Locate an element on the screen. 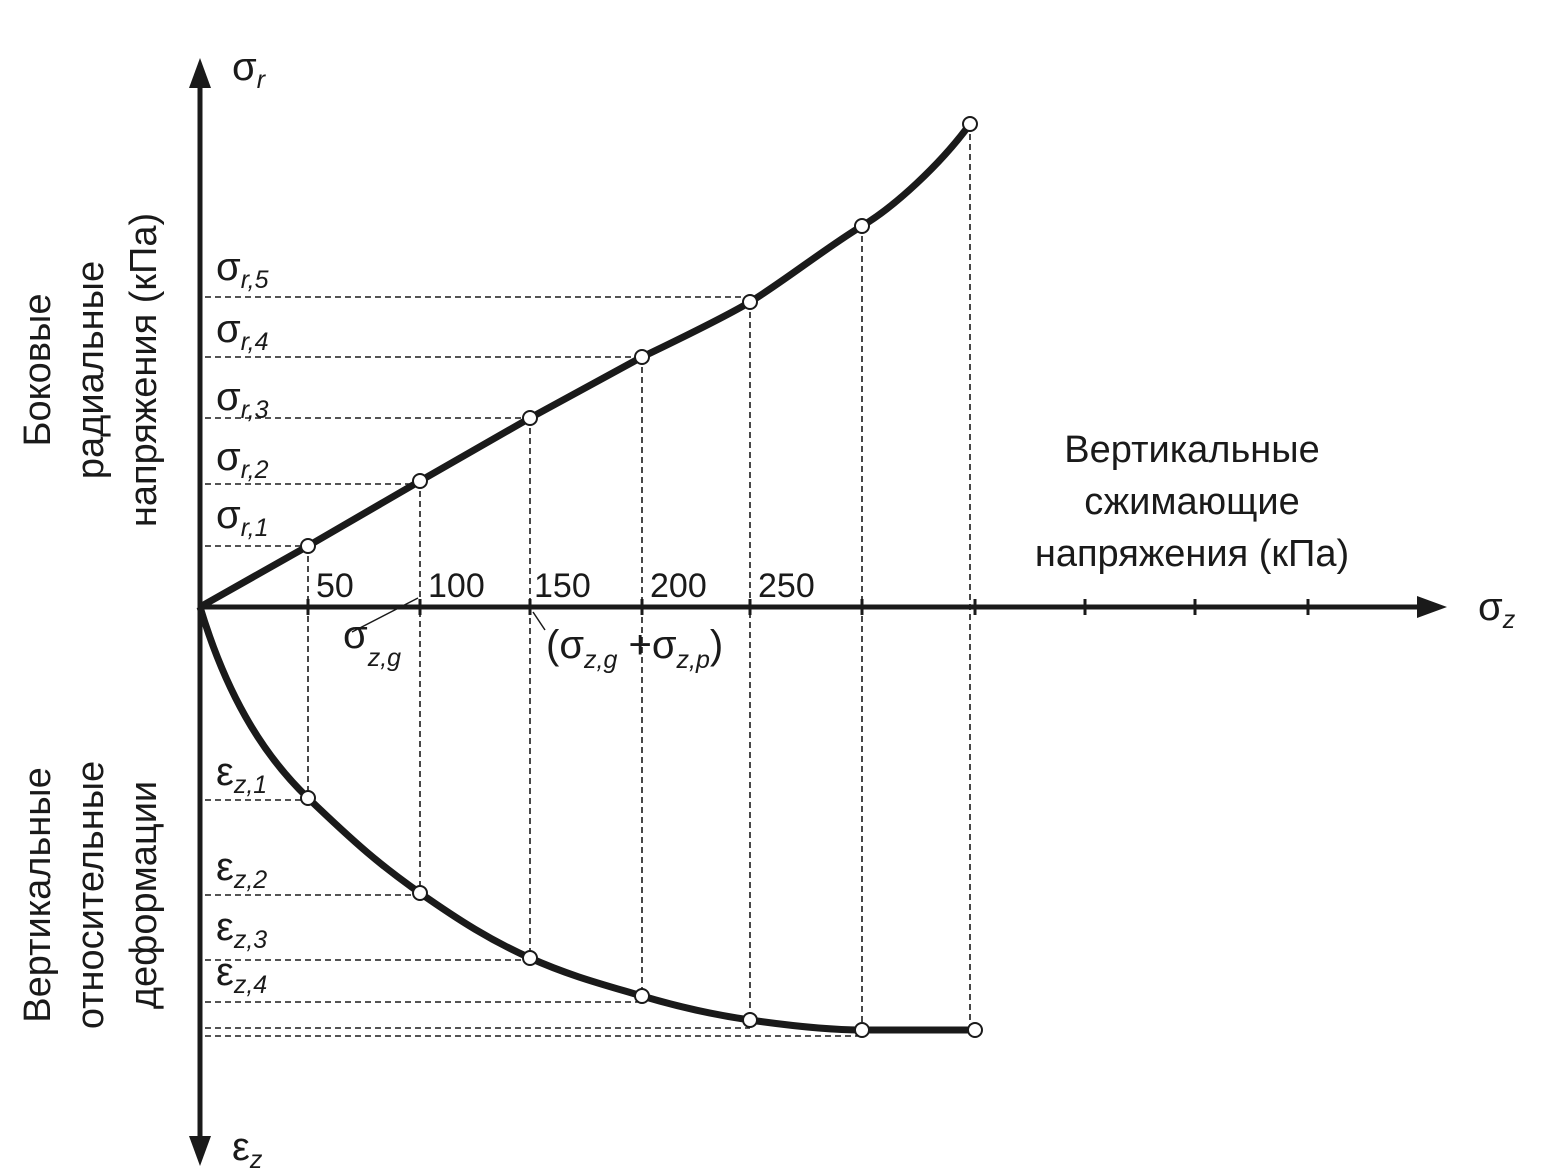 This screenshot has width=1555, height=1175. title-line: деформации is located at coordinates (144, 895).